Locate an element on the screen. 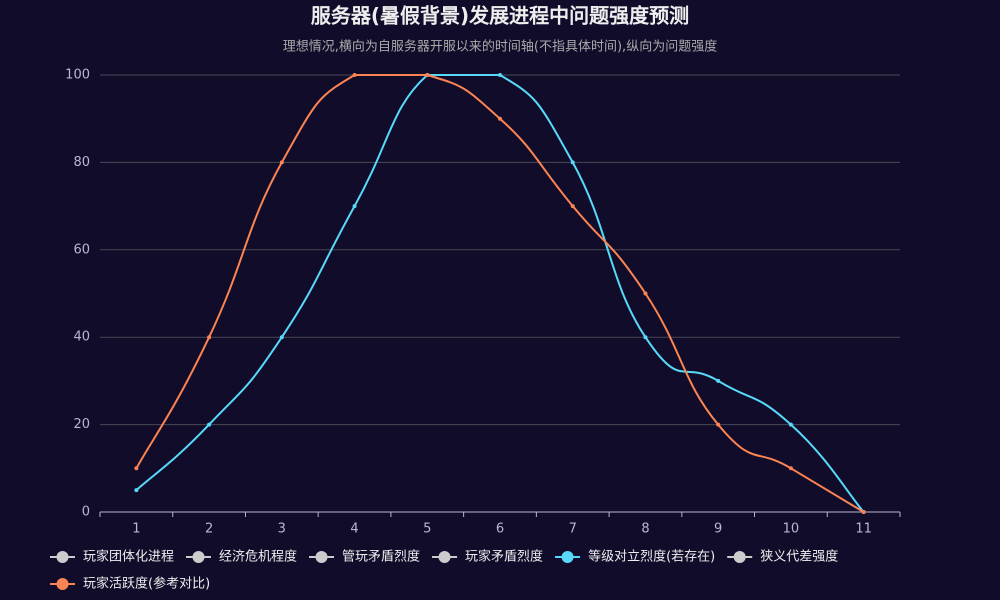 The height and width of the screenshot is (600, 1000). x-tick-label: 8 is located at coordinates (645, 529).